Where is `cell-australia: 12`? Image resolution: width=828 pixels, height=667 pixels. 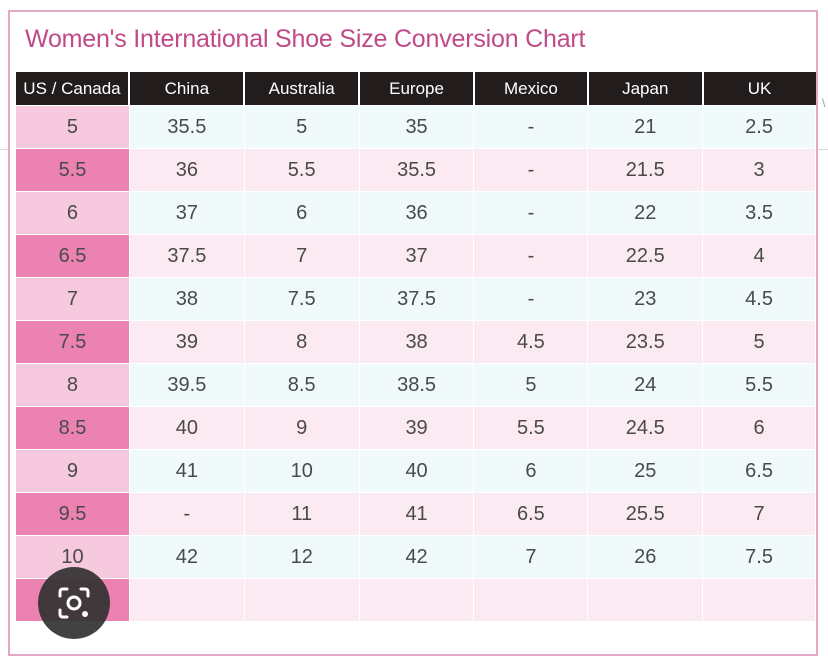
cell-australia: 12 is located at coordinates (301, 557).